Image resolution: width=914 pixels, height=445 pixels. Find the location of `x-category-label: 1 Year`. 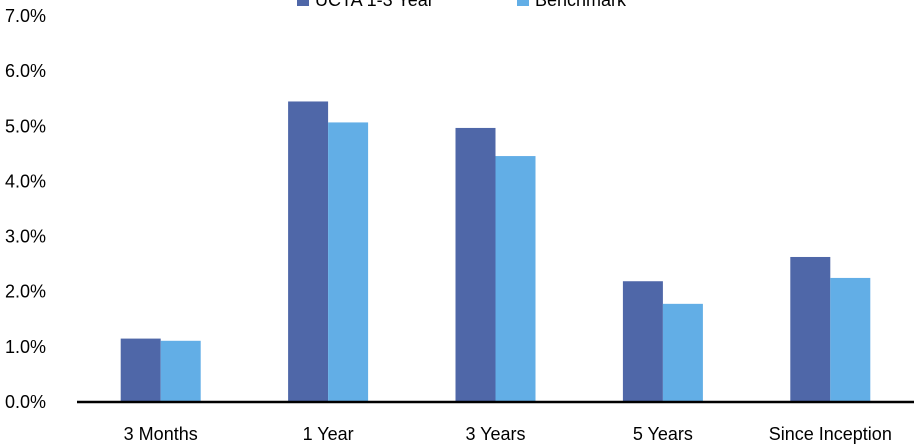

x-category-label: 1 Year is located at coordinates (328, 434).